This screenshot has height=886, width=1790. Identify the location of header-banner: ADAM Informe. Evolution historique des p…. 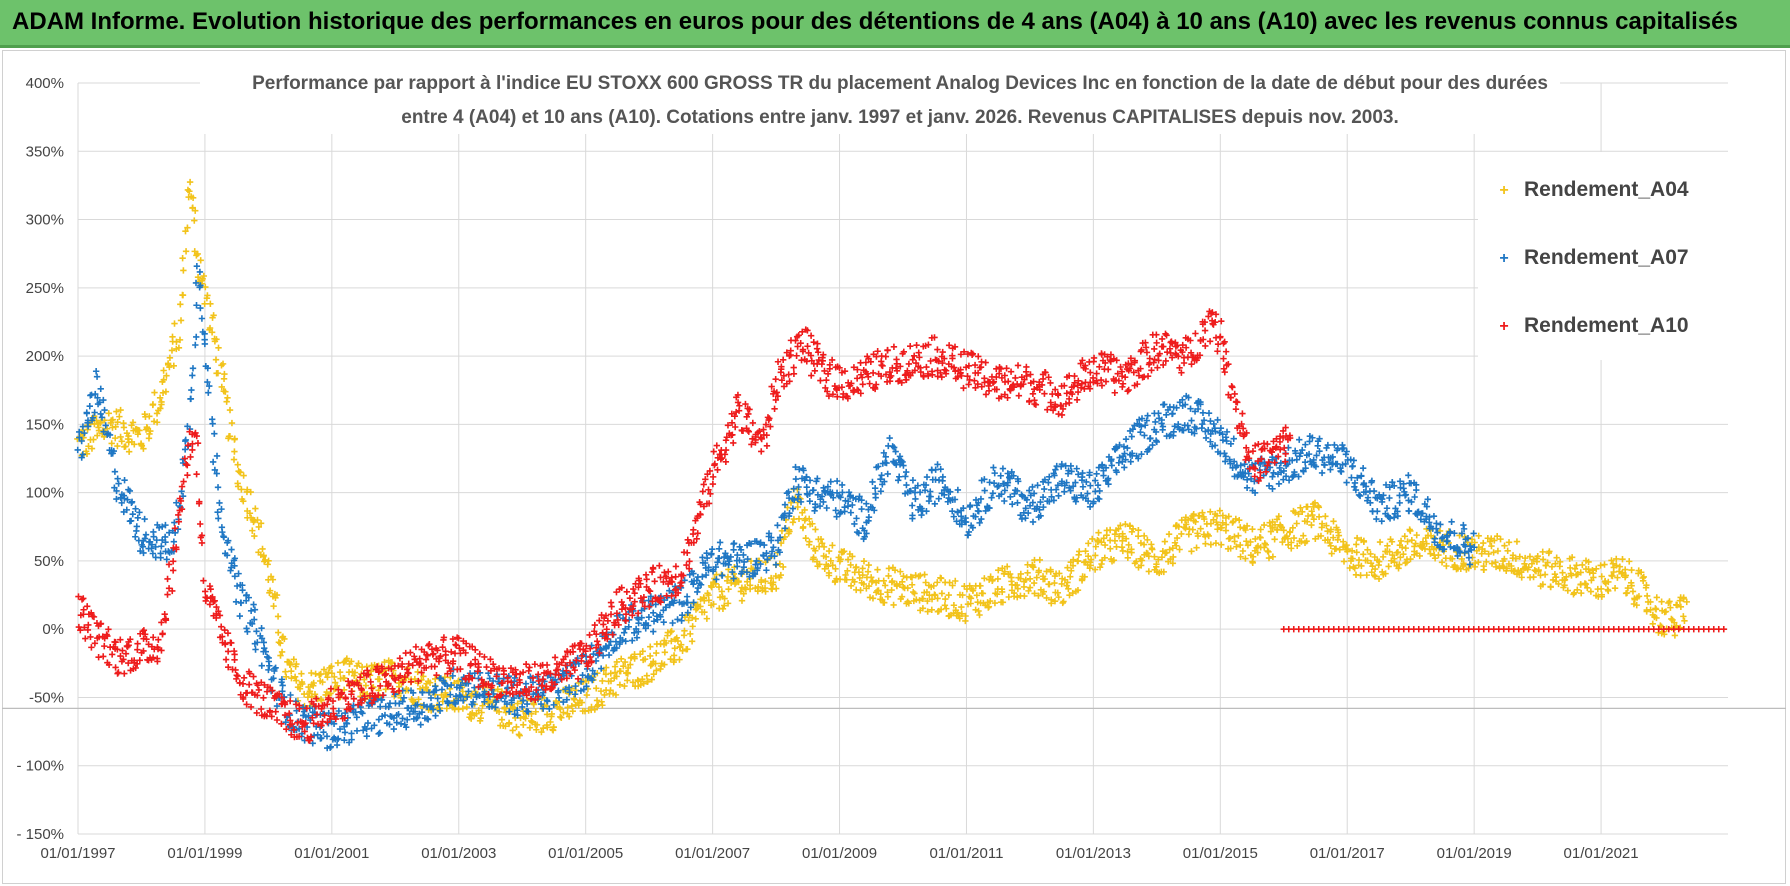
(895, 24).